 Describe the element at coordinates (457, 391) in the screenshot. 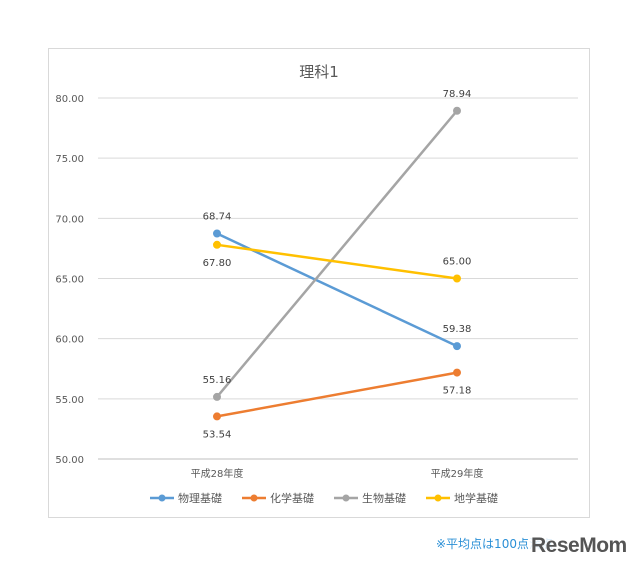

I see `data-label: 57.18` at that location.